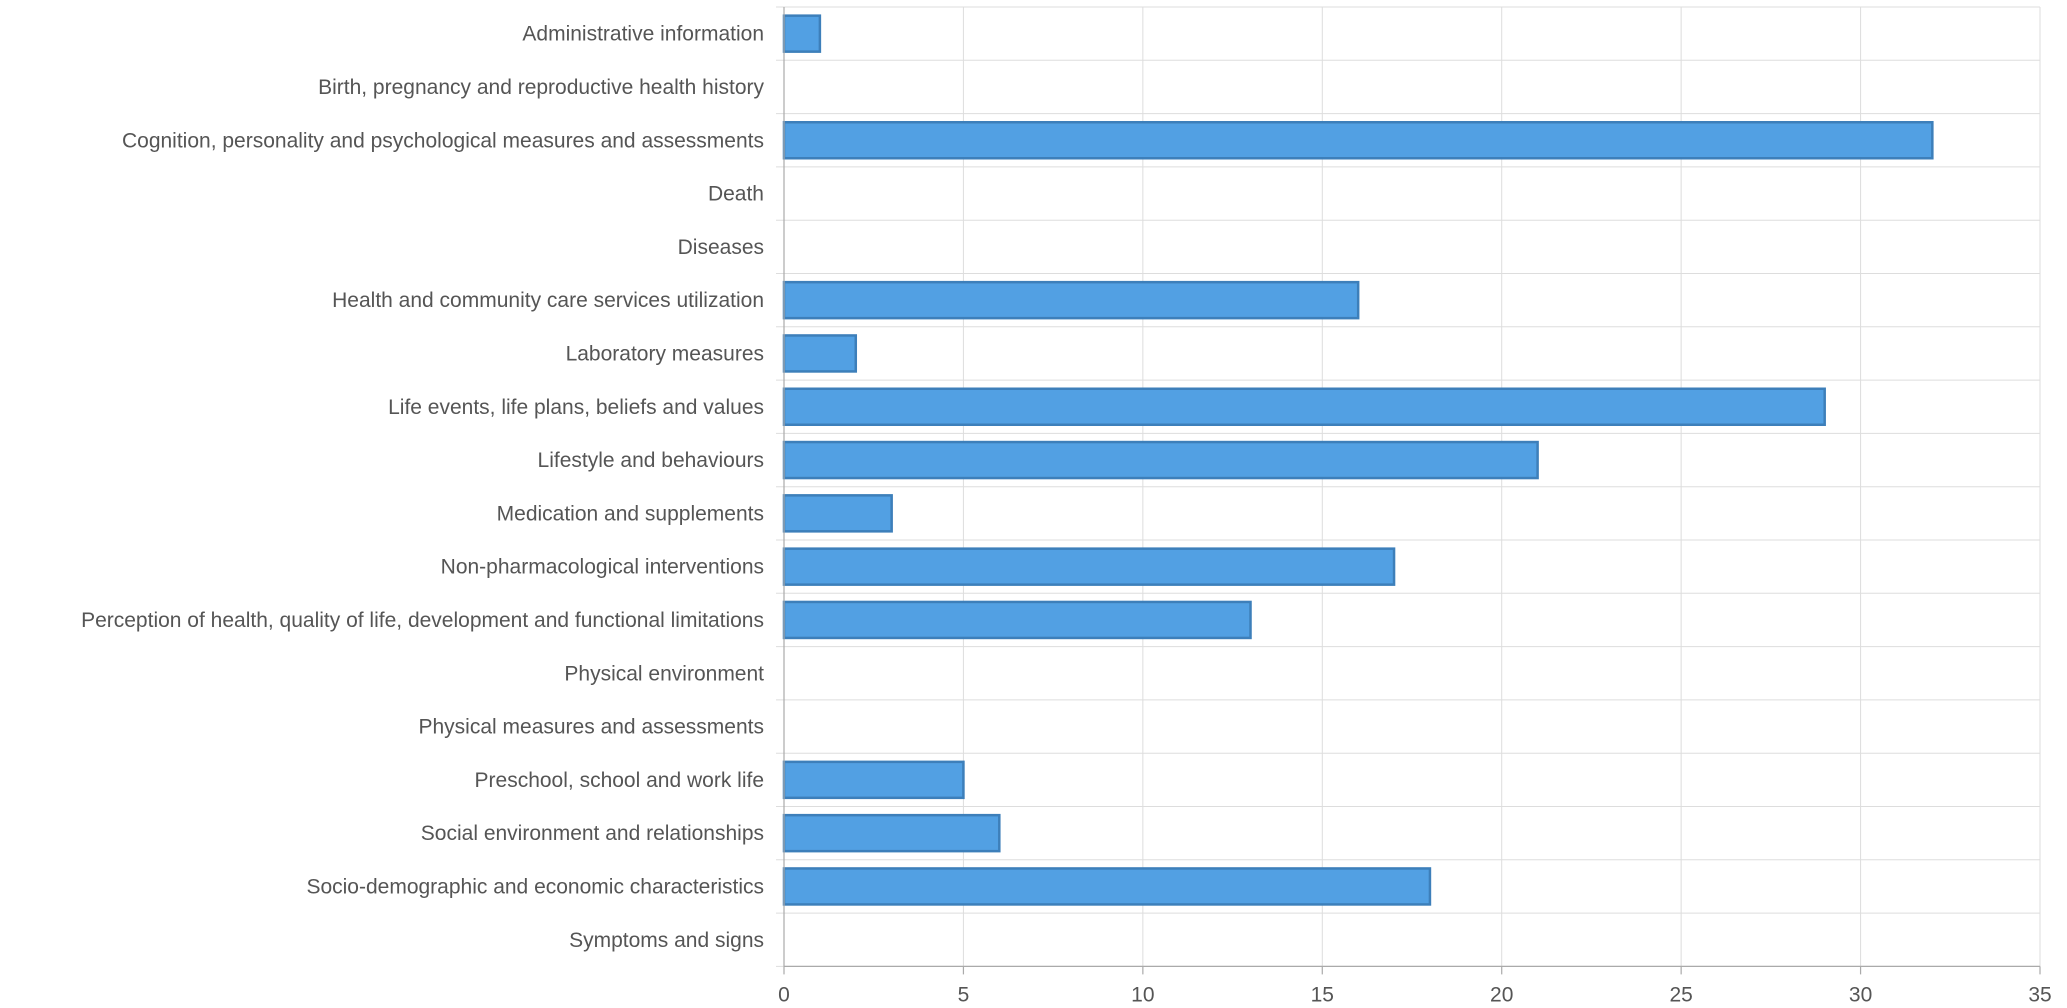  Describe the element at coordinates (619, 780) in the screenshot. I see `category-label: Preschool, school and work life` at that location.